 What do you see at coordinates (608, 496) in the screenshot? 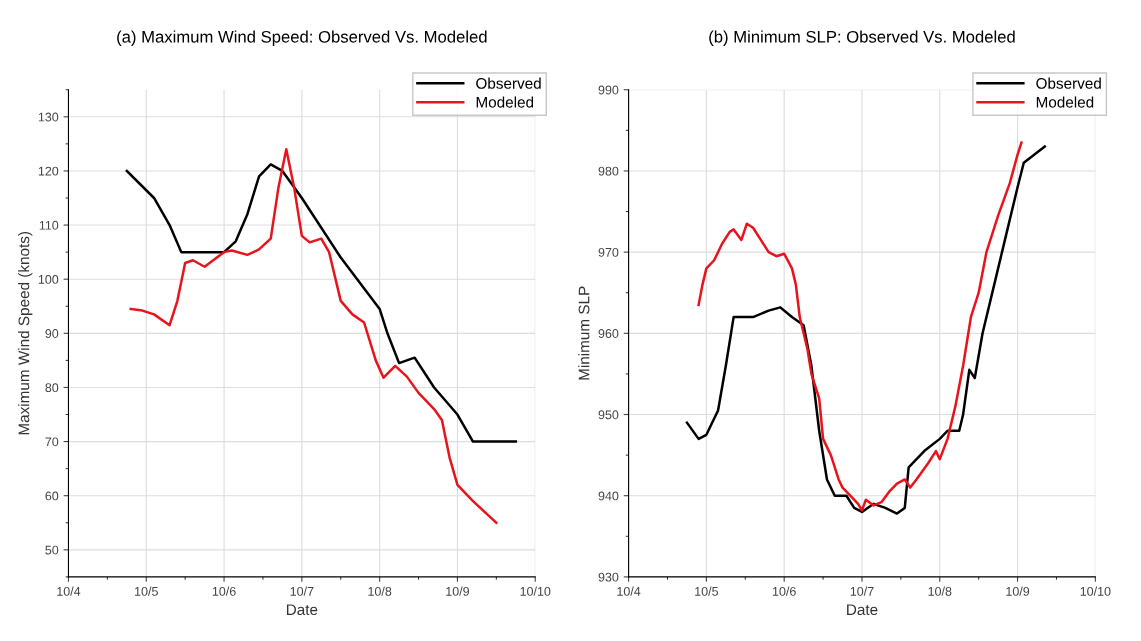
I see `y-tick-label: 940` at bounding box center [608, 496].